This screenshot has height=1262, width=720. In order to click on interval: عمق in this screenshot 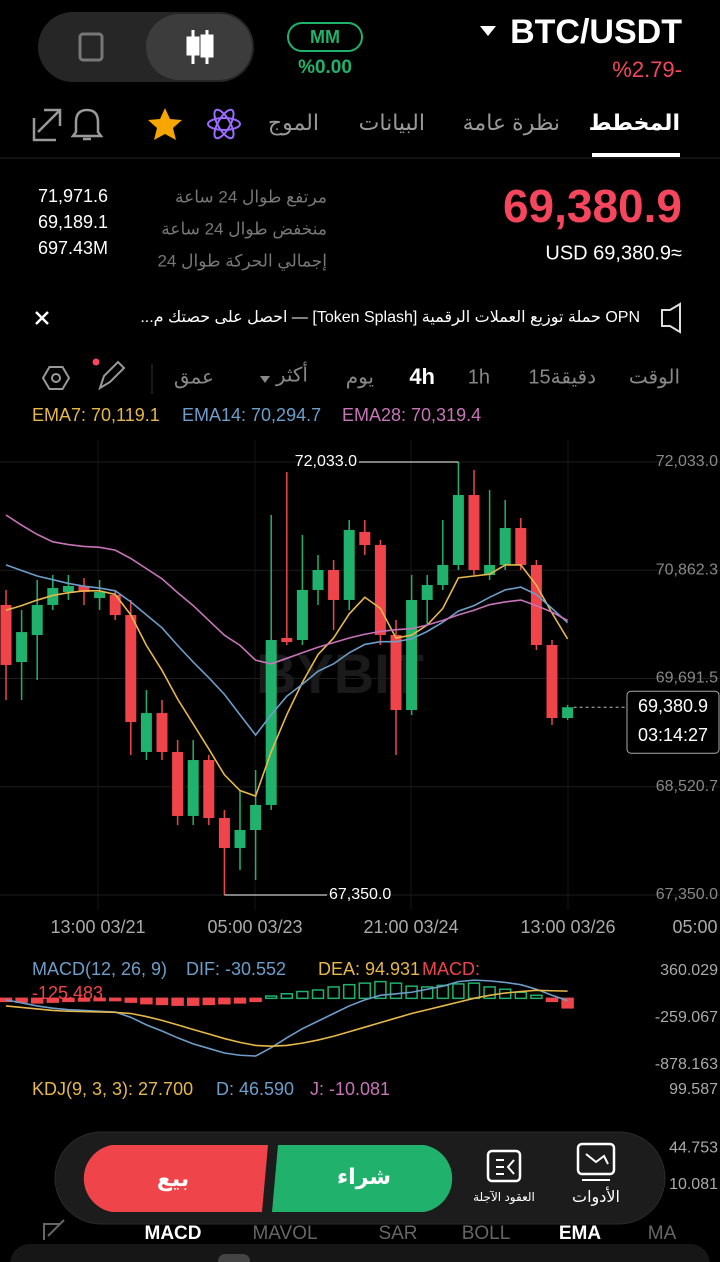, I will do `click(194, 377)`.